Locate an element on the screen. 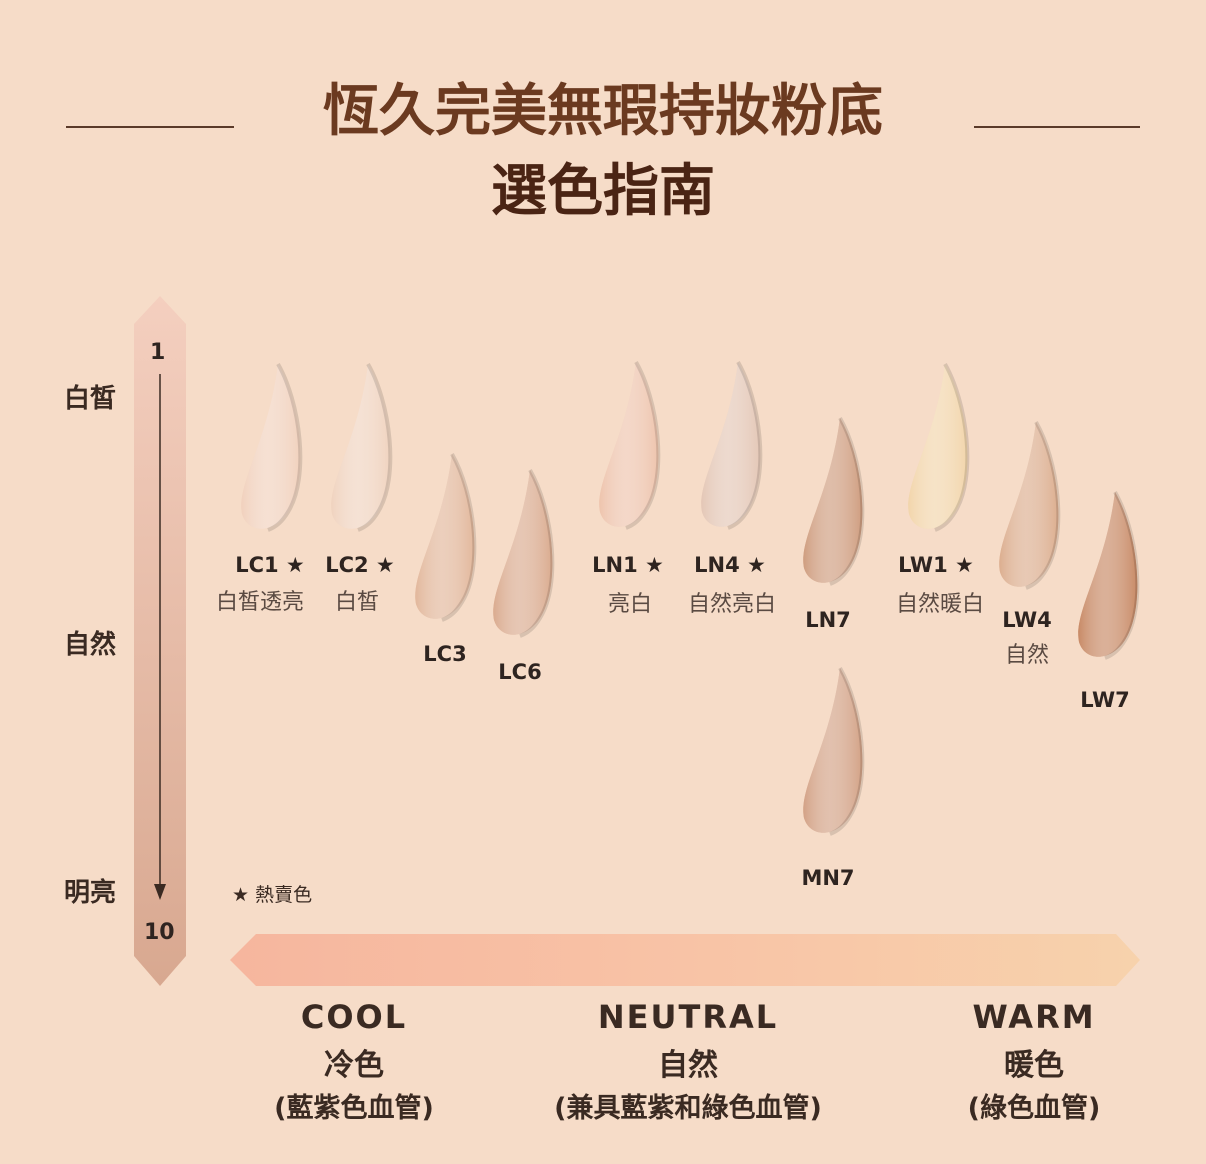  depth-top-number: 1 is located at coordinates (158, 352).